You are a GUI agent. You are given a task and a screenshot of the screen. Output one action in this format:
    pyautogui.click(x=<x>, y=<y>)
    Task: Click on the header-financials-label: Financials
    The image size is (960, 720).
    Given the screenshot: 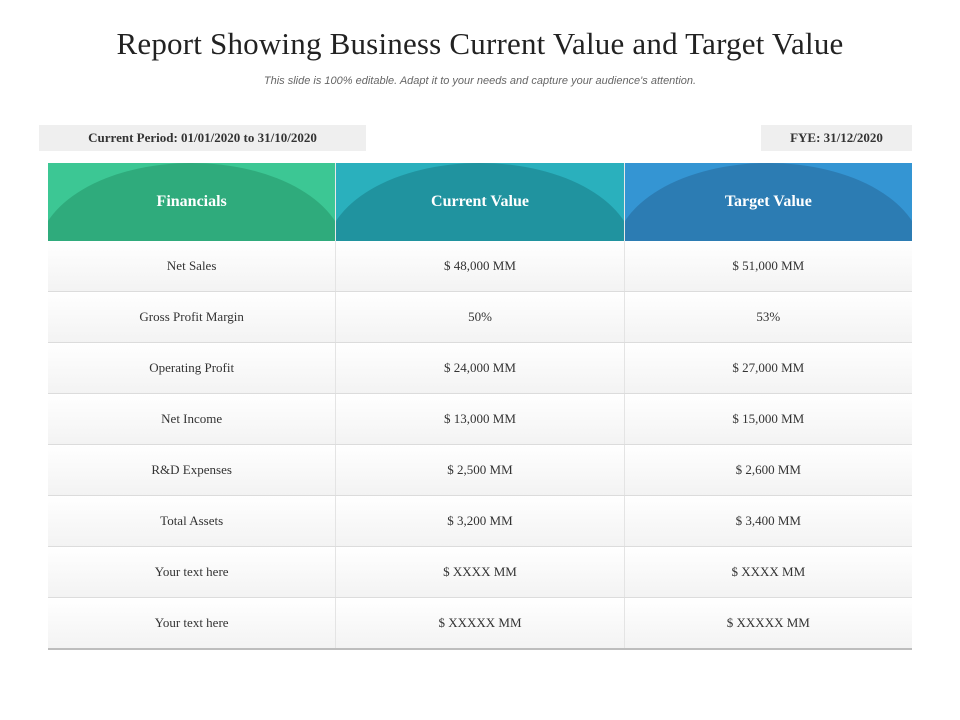 What is the action you would take?
    pyautogui.click(x=191, y=201)
    